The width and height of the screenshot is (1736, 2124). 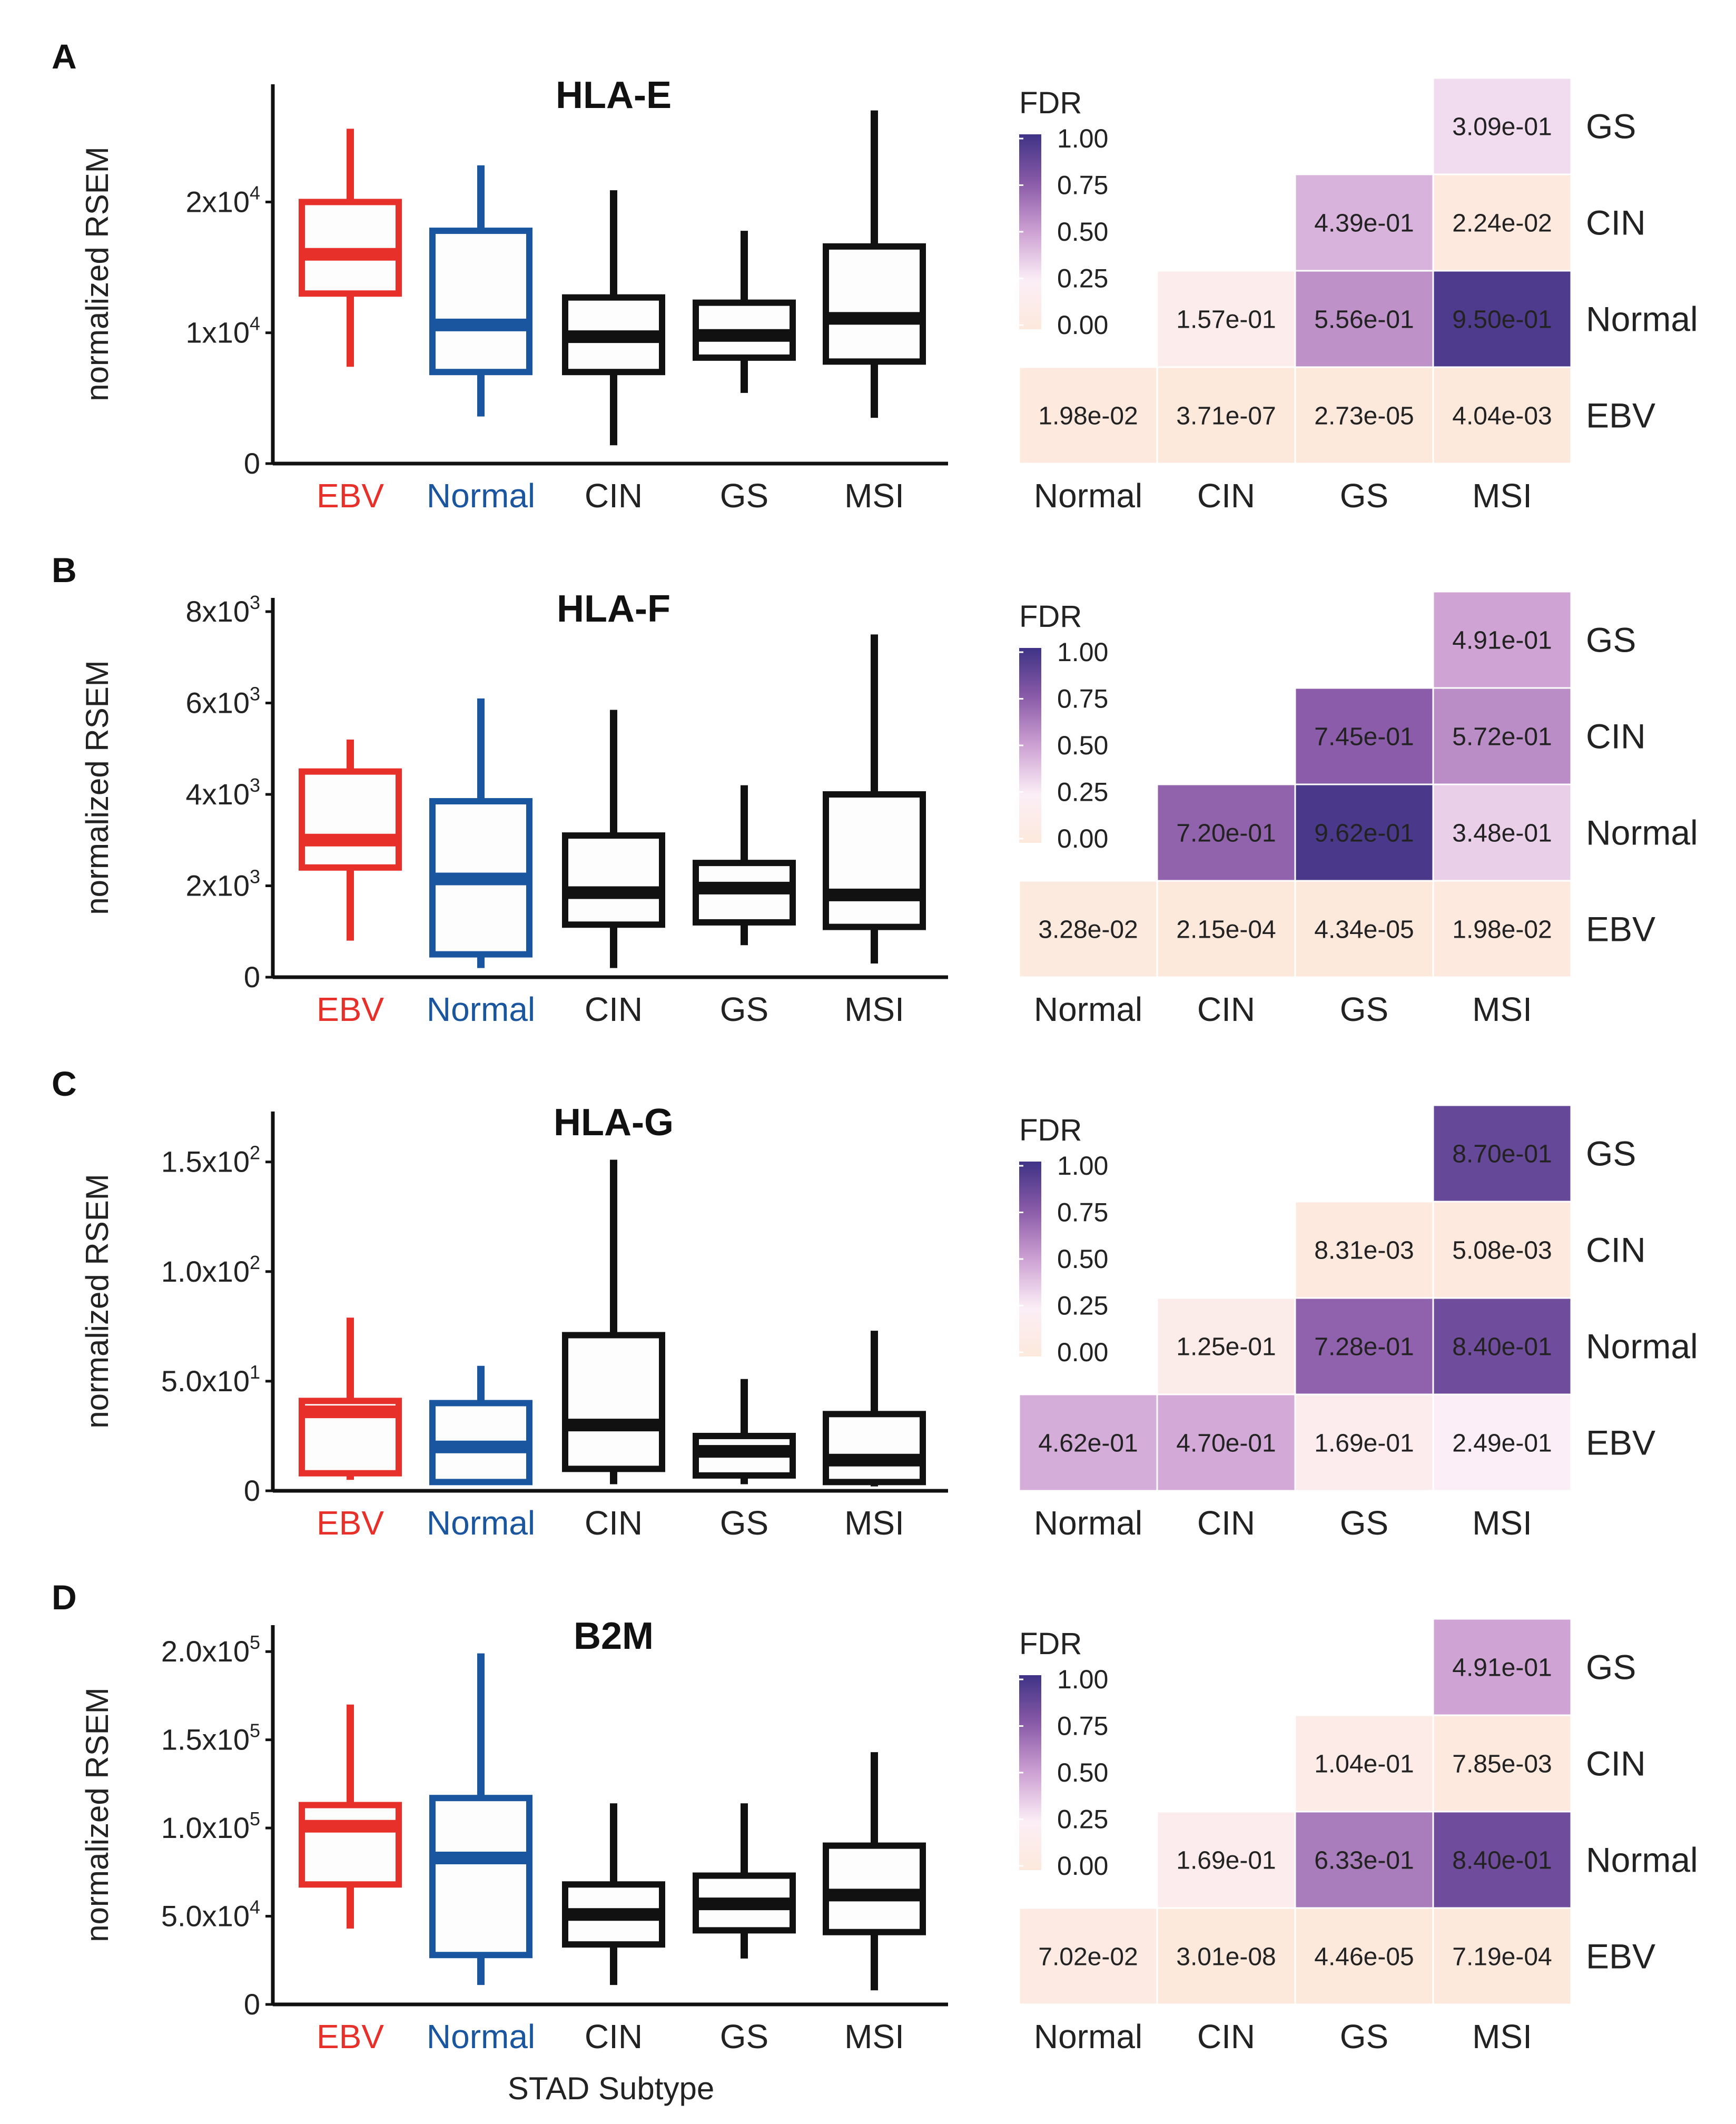 What do you see at coordinates (1082, 1773) in the screenshot?
I see `legend-tick-label: 0.50` at bounding box center [1082, 1773].